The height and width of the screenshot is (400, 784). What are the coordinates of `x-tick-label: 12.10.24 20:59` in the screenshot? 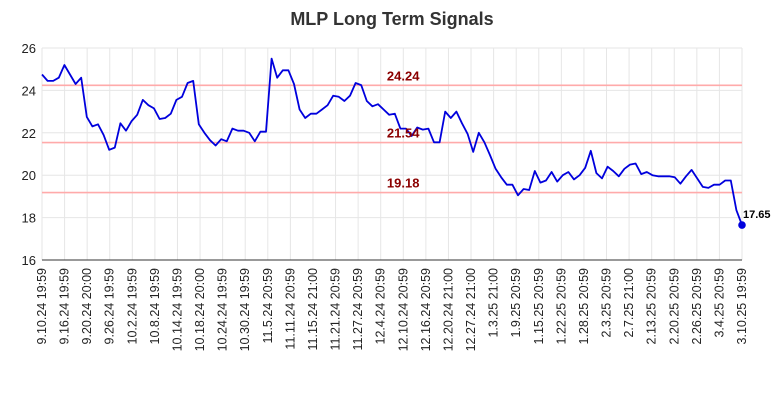 It's located at (403, 309).